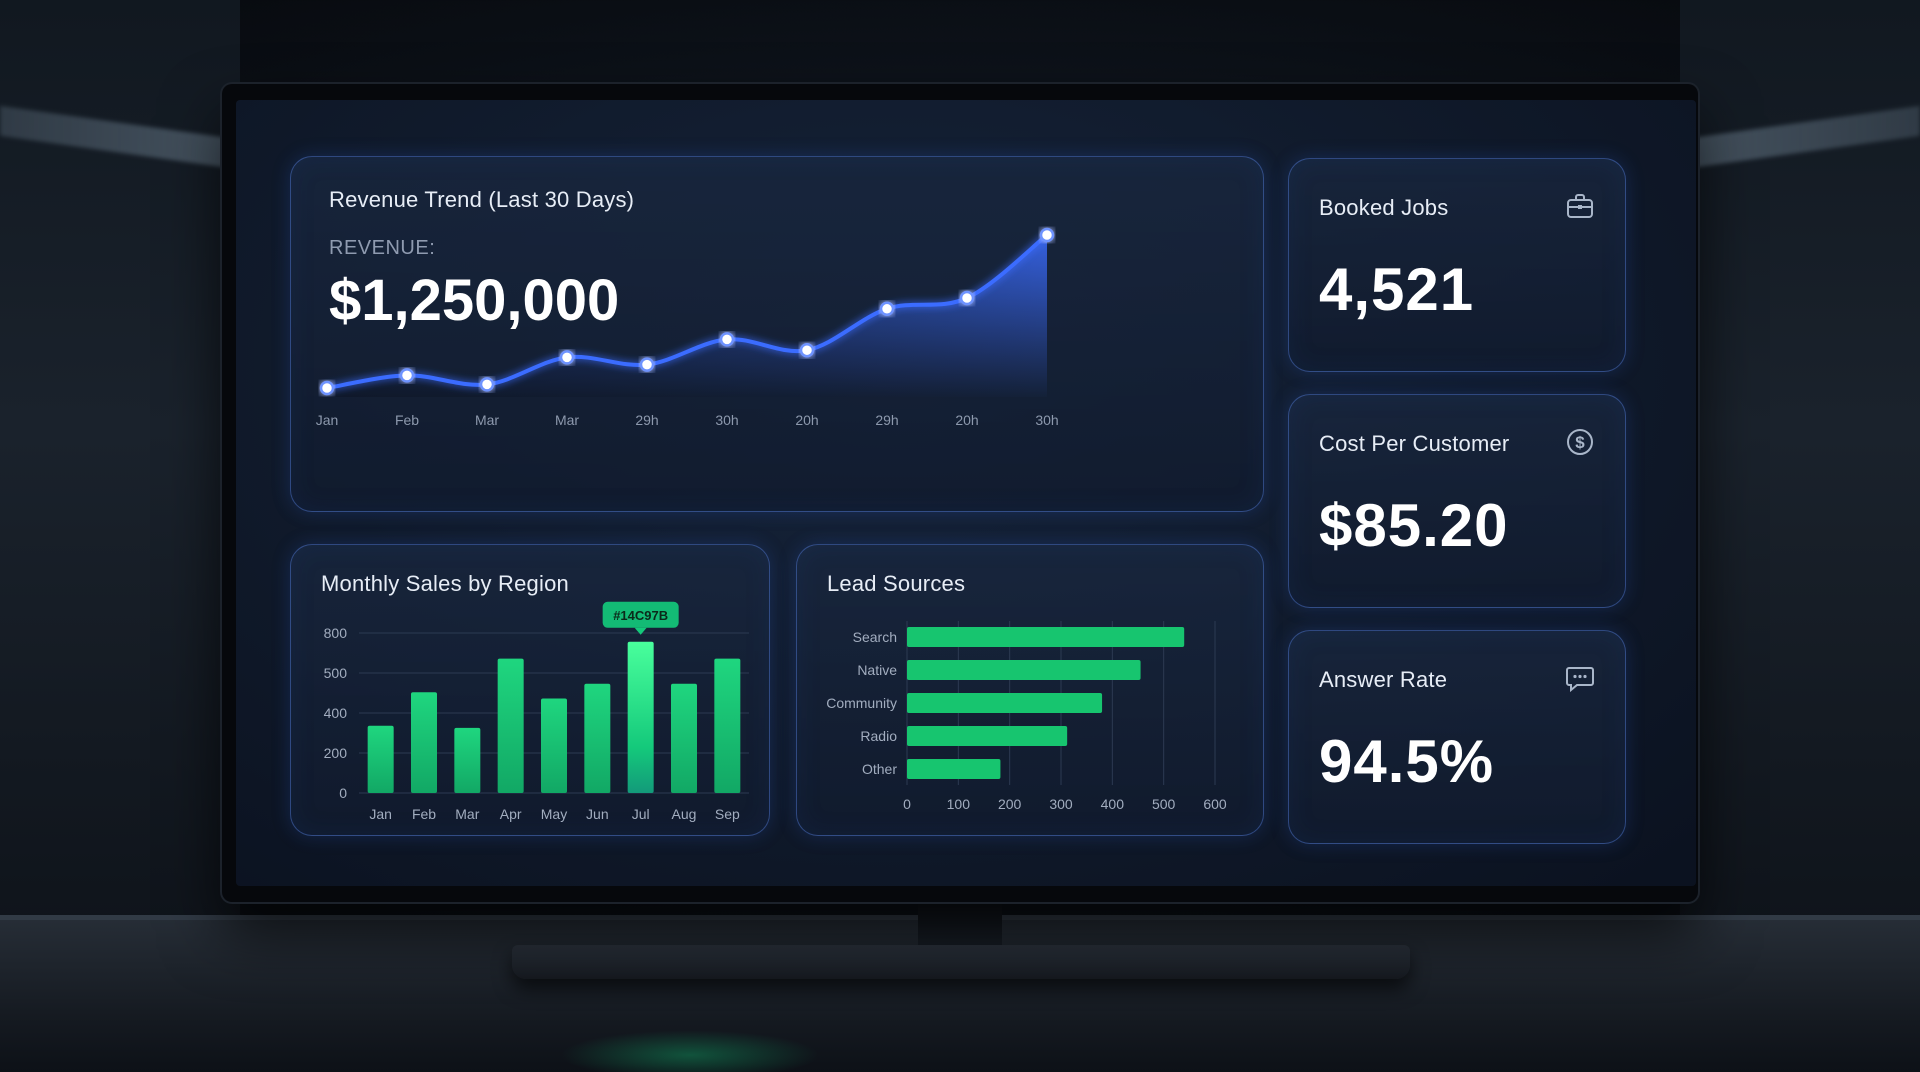  I want to click on lead-x-tick-label: 600, so click(1215, 804).